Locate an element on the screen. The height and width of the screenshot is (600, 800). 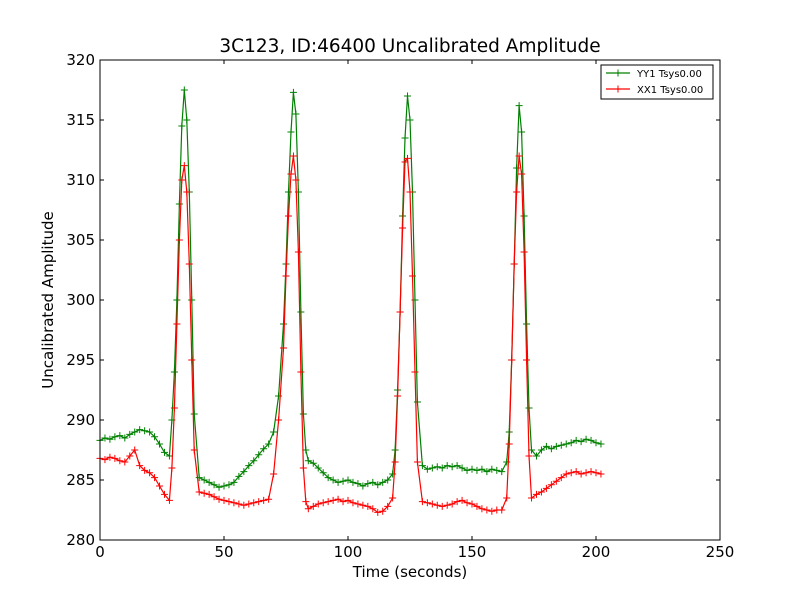
y-tick-label: 315 is located at coordinates (80, 120).